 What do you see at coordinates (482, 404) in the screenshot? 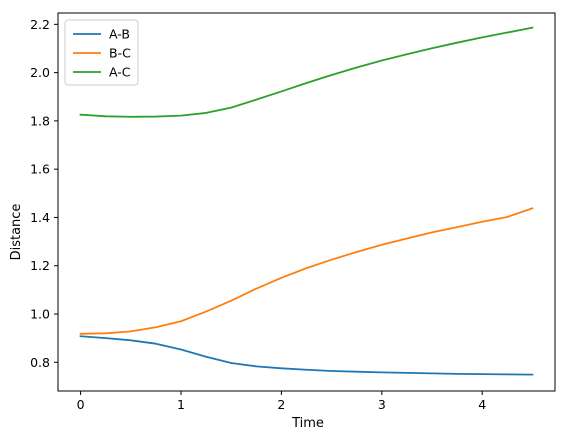
I see `x-tick-label: 4` at bounding box center [482, 404].